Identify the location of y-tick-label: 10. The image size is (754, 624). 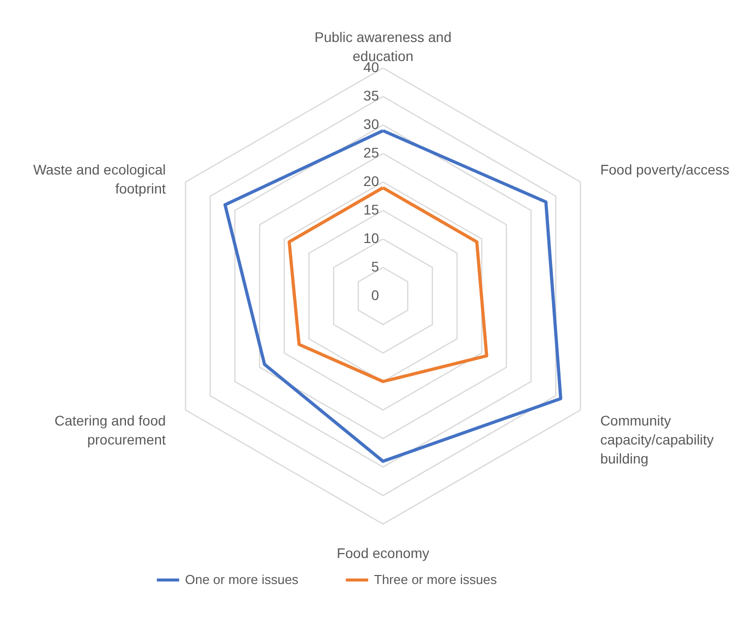
(371, 238).